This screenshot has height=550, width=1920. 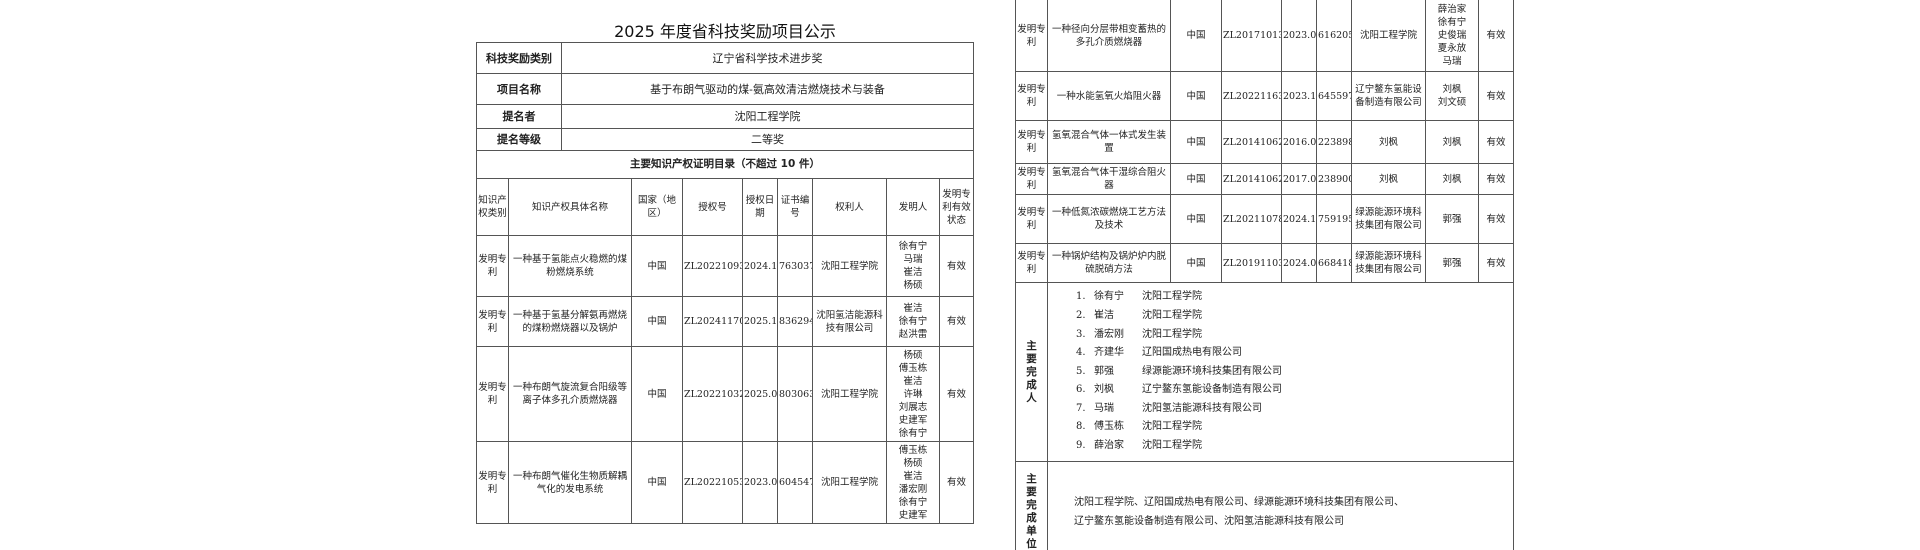 What do you see at coordinates (1294, 297) in the screenshot?
I see `person-item: 1. 徐有宁 沈阳工程学院` at bounding box center [1294, 297].